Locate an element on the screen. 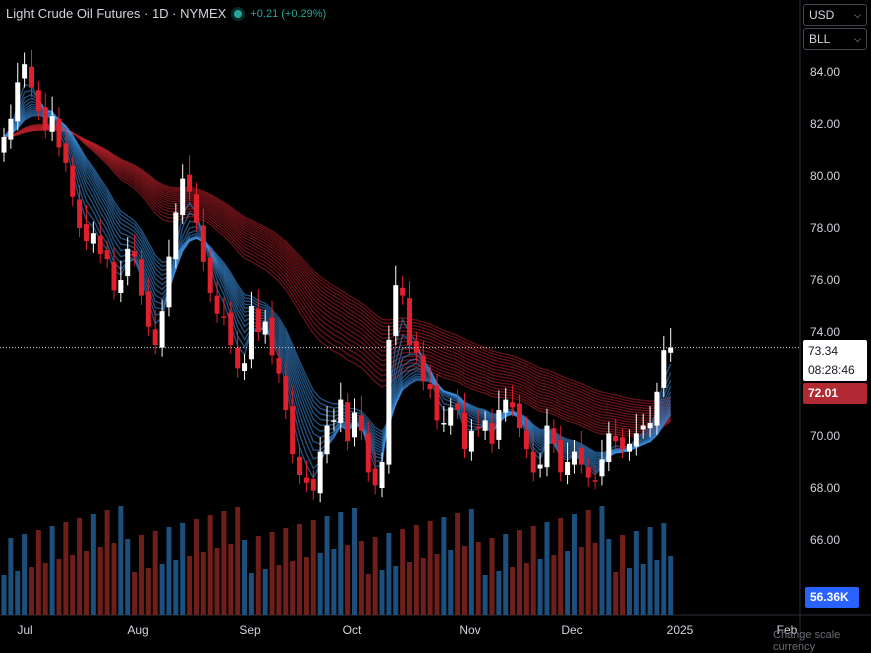 This screenshot has height=653, width=871. x-tick-label: Oct is located at coordinates (352, 630).